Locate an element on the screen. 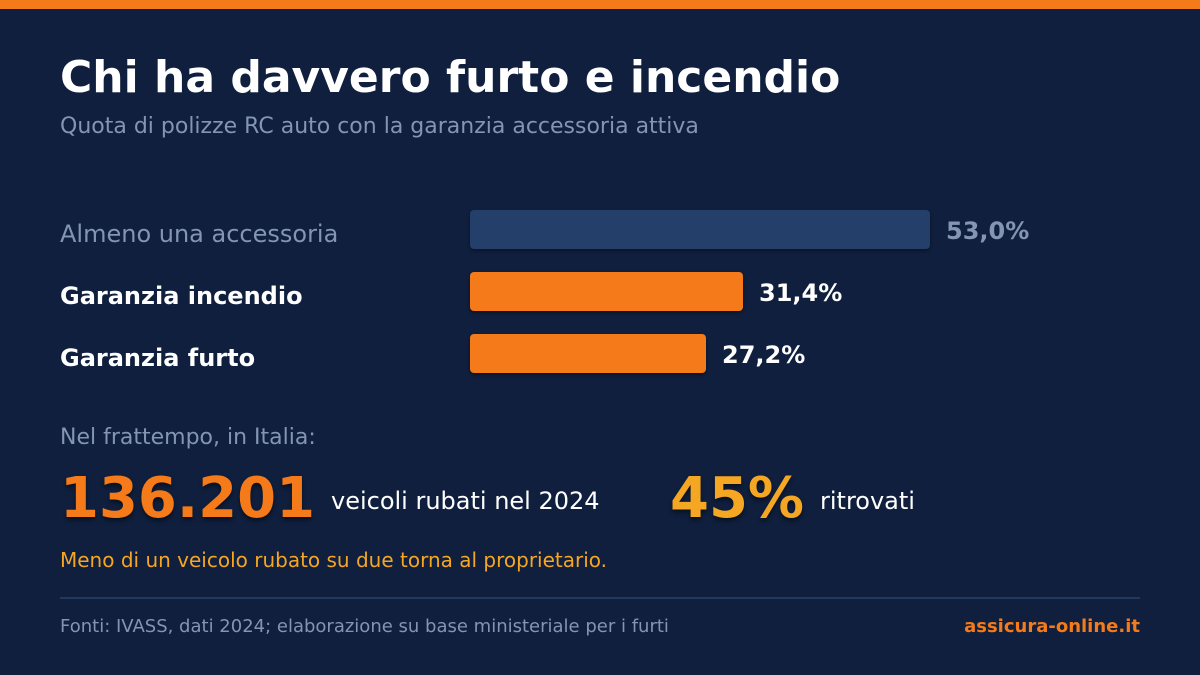 This screenshot has width=1200, height=675. brand-link: assicura-online.it is located at coordinates (1052, 626).